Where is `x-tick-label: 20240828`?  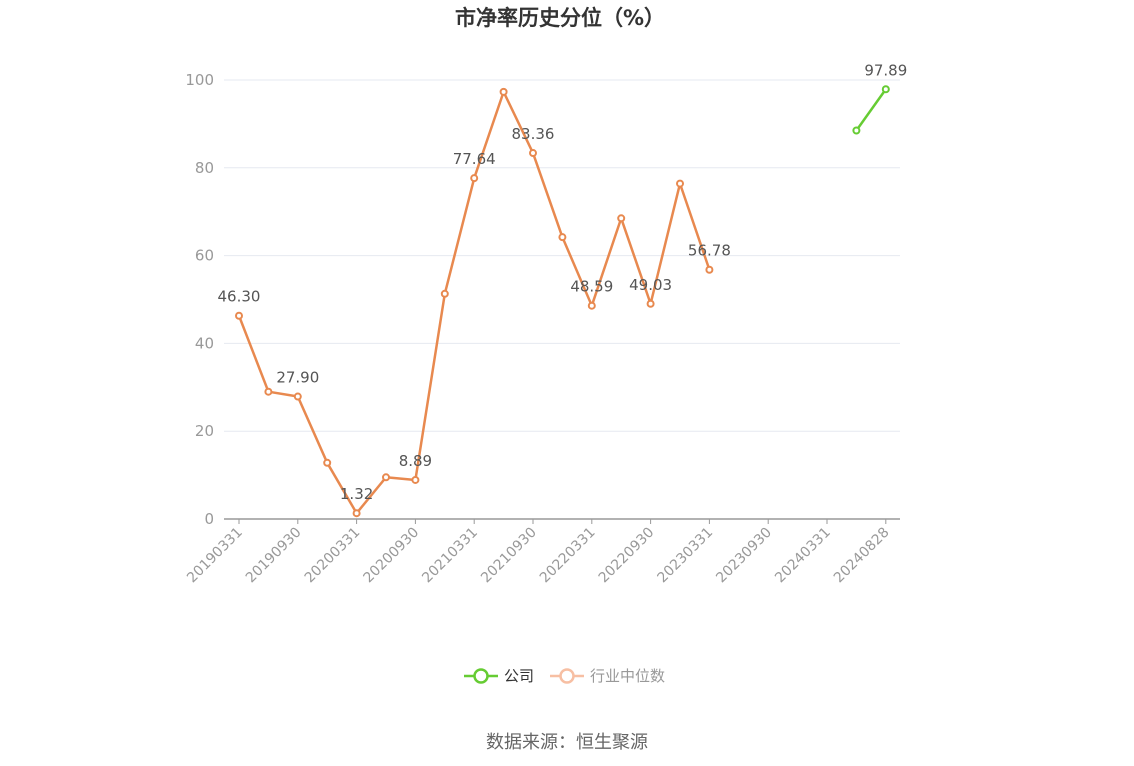 x-tick-label: 20240828 is located at coordinates (862, 556).